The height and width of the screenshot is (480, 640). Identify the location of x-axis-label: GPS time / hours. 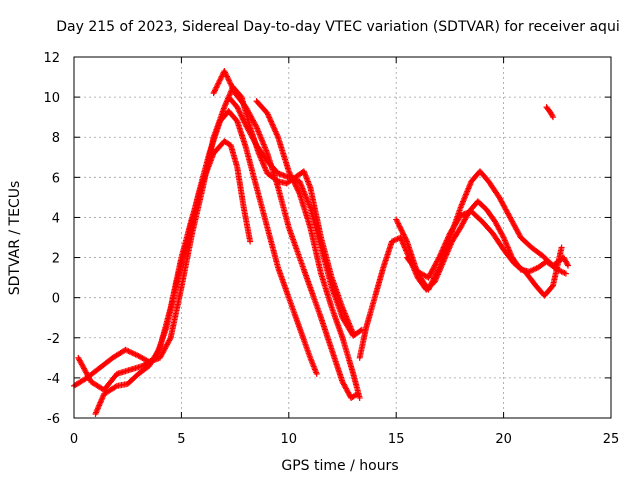
(339, 466).